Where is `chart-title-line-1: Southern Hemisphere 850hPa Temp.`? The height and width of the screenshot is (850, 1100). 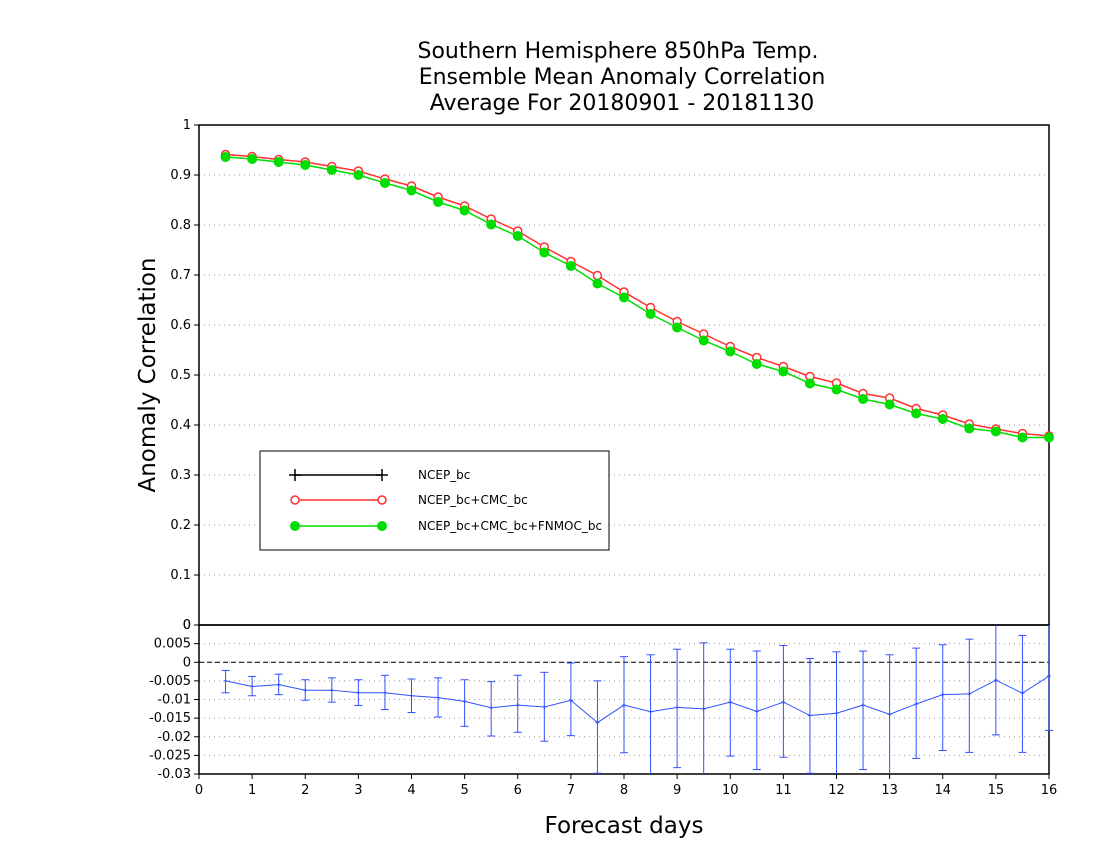
chart-title-line-1: Southern Hemisphere 850hPa Temp. is located at coordinates (618, 51).